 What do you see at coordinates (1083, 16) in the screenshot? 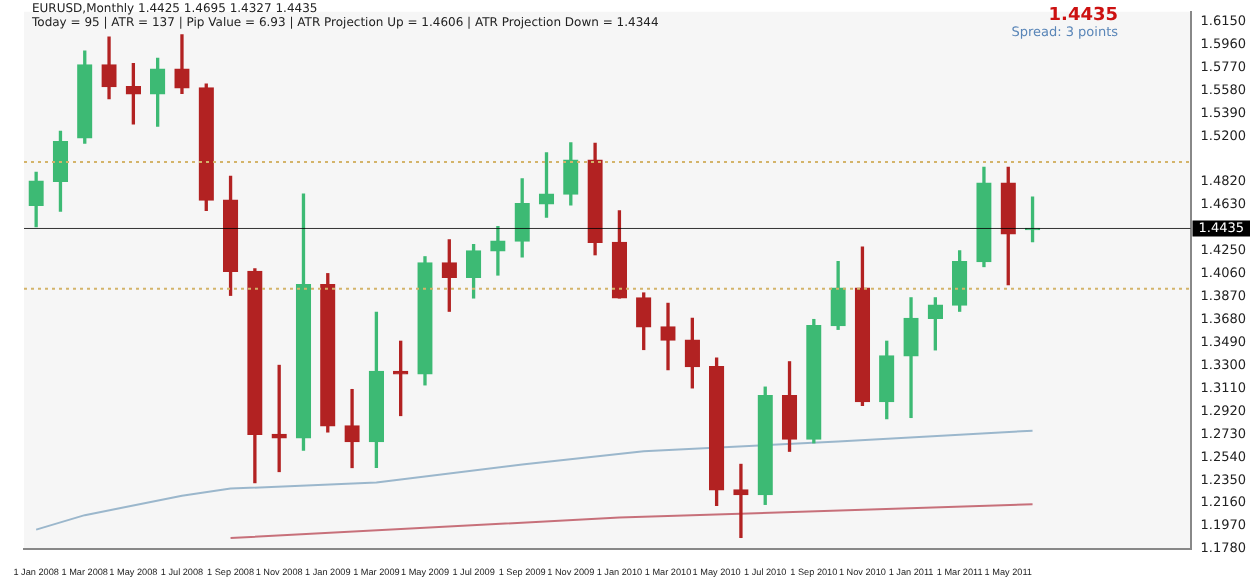
I see `annotation: 1.4435` at bounding box center [1083, 16].